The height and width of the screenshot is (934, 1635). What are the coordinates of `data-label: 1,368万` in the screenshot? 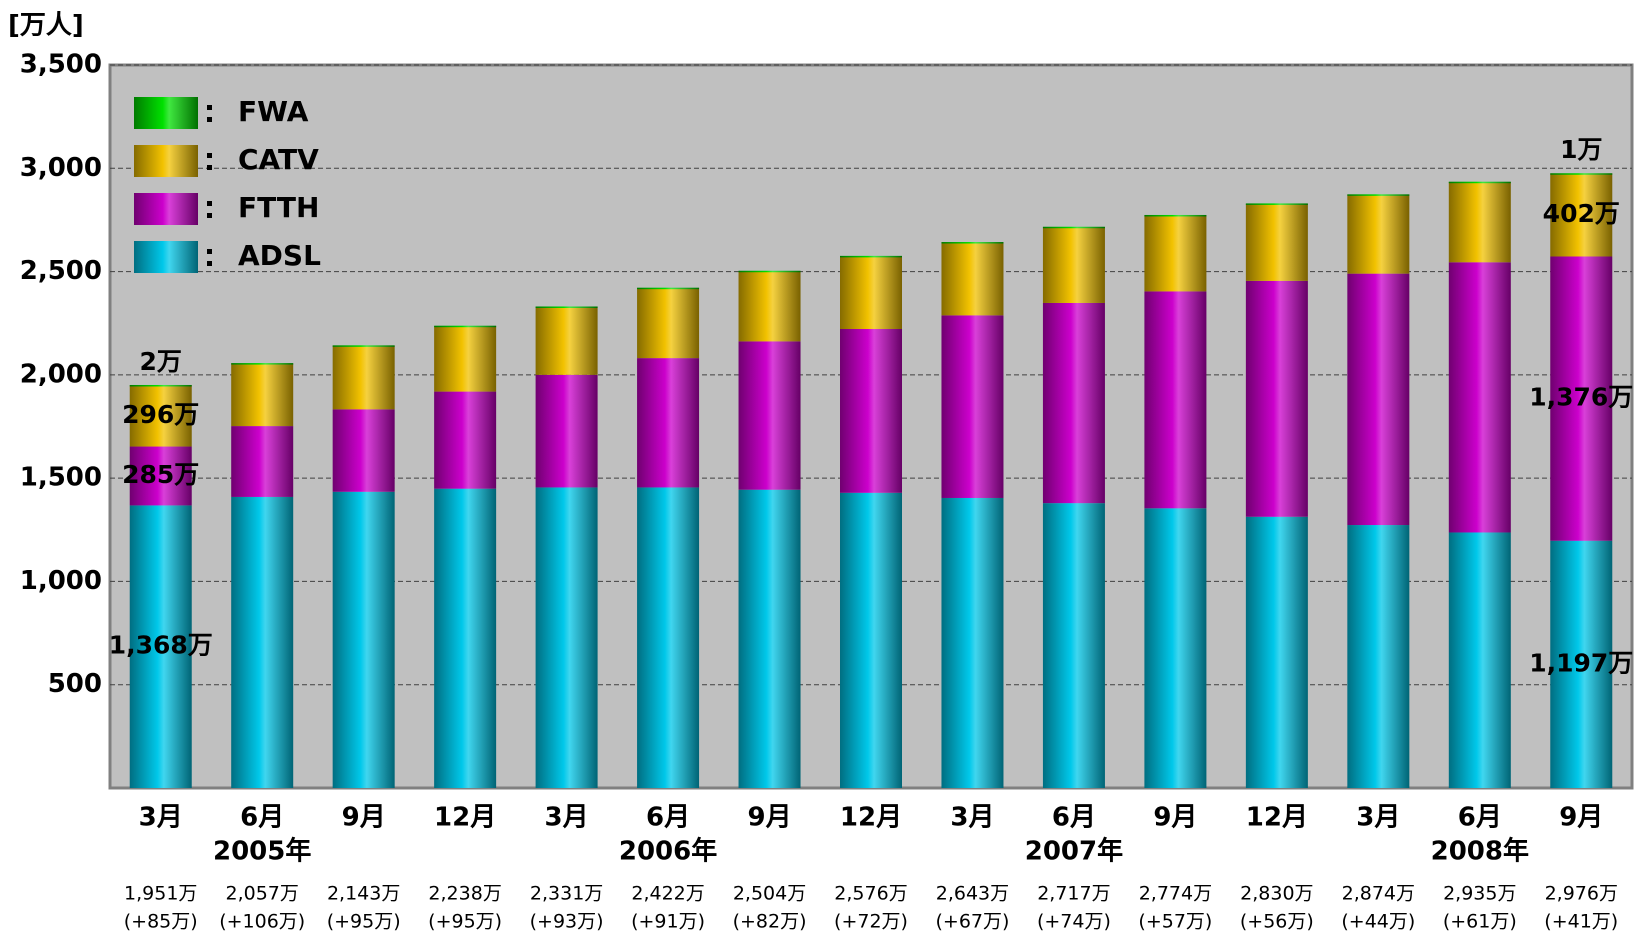 It's located at (161, 645).